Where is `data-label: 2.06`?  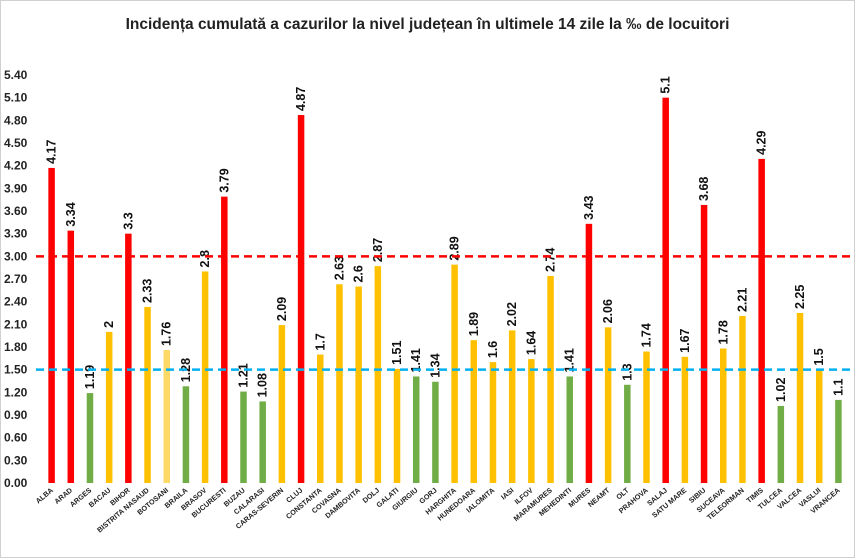 data-label: 2.06 is located at coordinates (608, 311).